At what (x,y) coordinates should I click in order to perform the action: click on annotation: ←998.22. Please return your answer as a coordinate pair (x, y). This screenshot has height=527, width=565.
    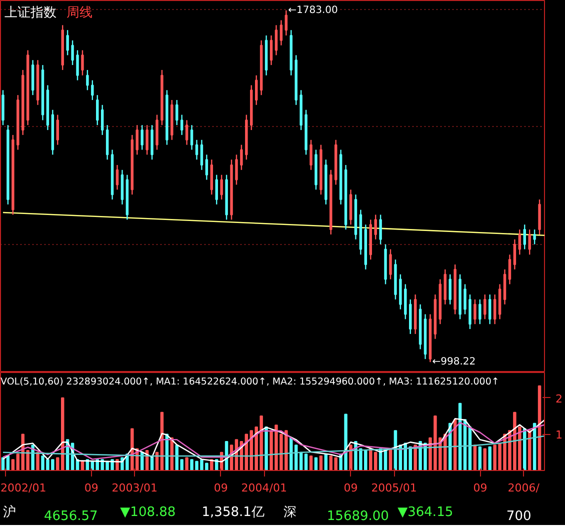
    Looking at the image, I should click on (454, 362).